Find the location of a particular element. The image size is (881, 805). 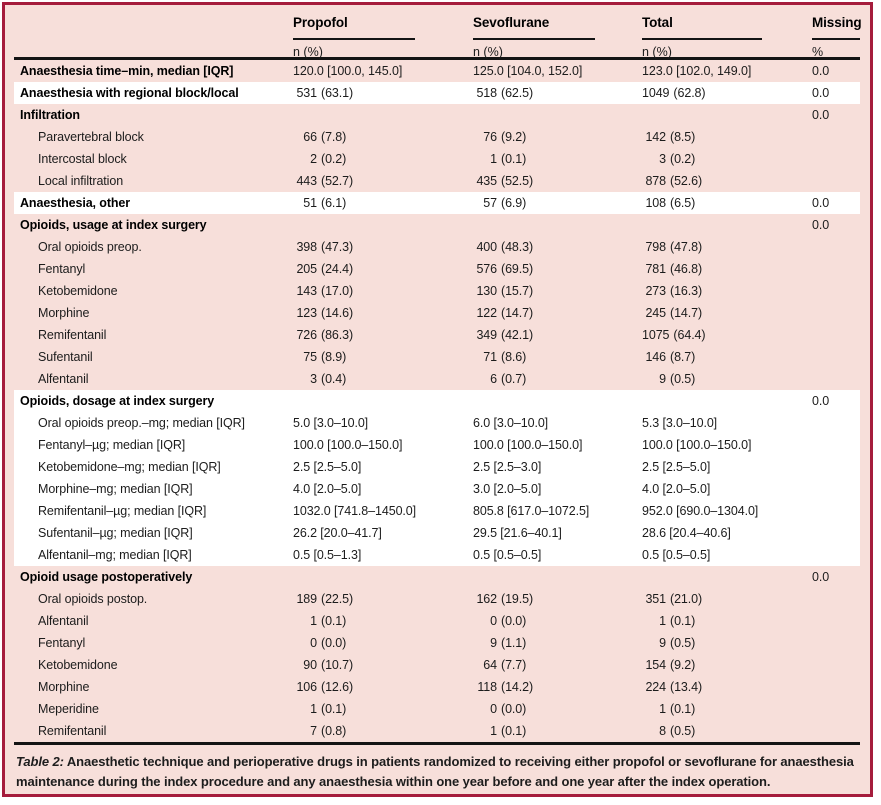

table-row: Sufentanil 75 (8.9) 71 (8.6) 146 (8.7) is located at coordinates (437, 357).